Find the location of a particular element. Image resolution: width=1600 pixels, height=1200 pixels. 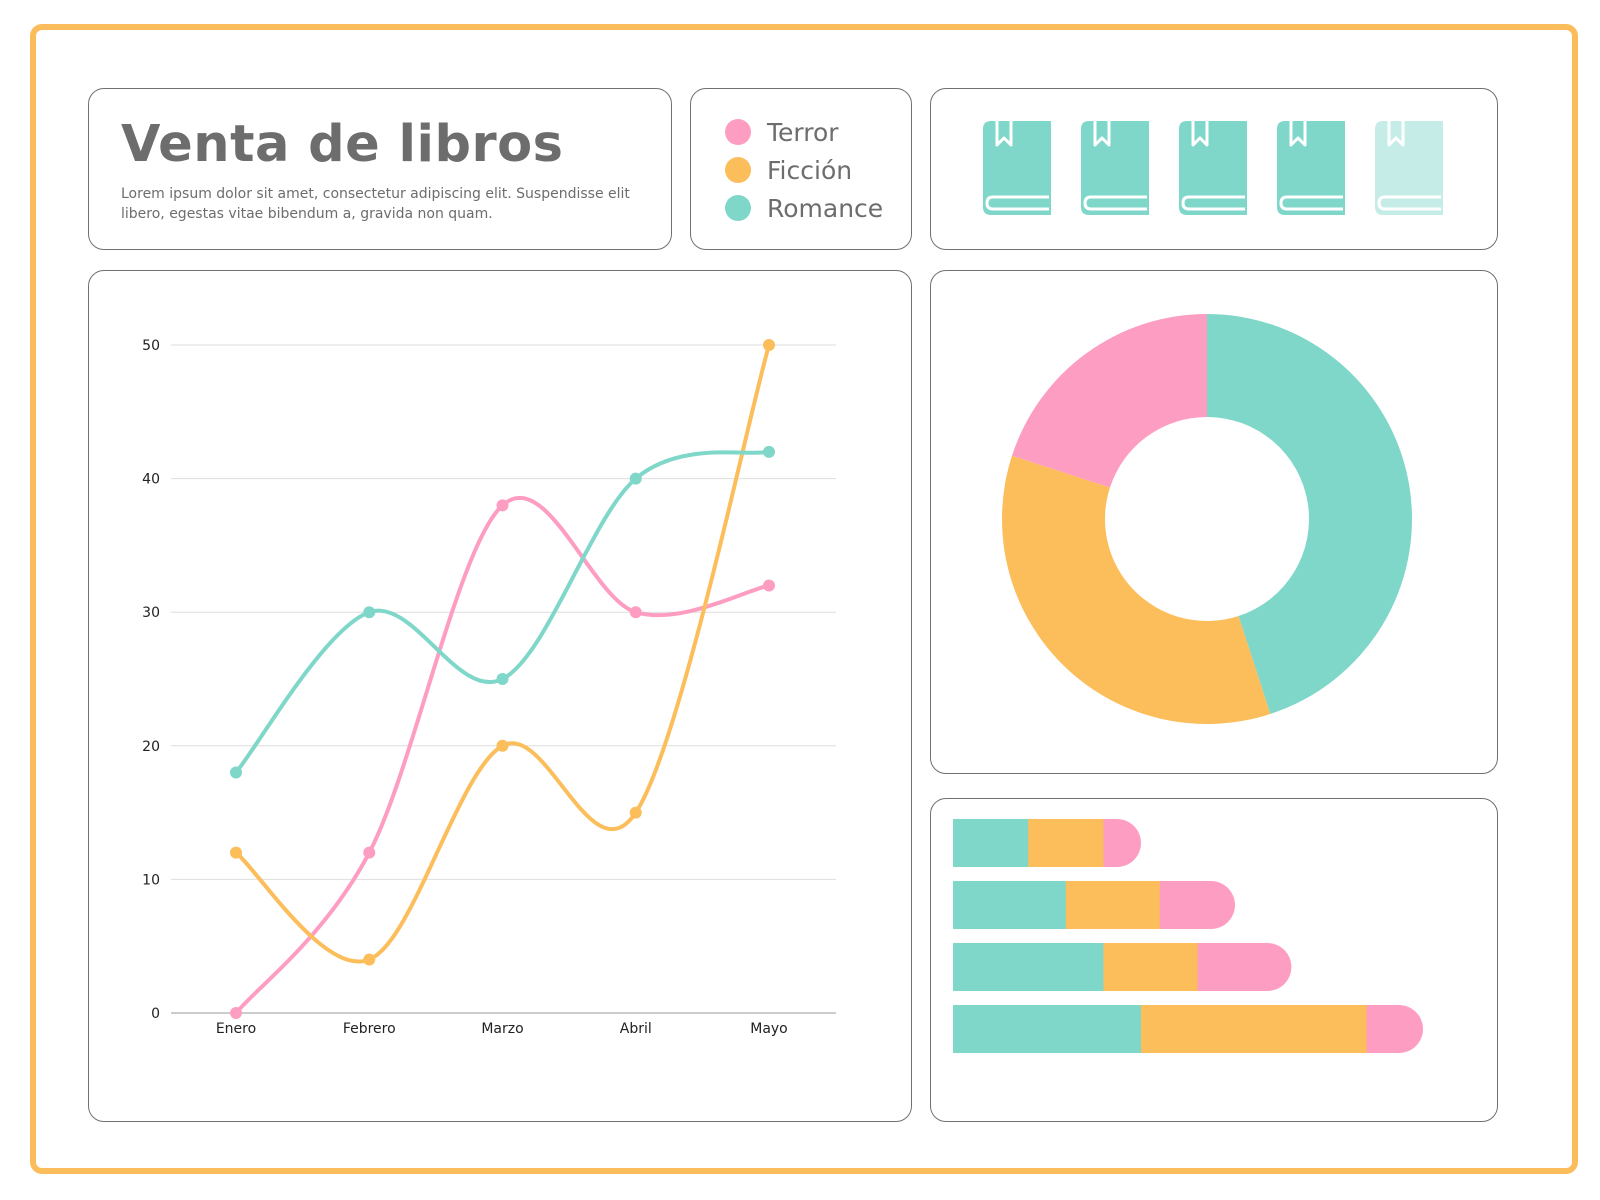

legend-label-terror: Terror is located at coordinates (803, 132).